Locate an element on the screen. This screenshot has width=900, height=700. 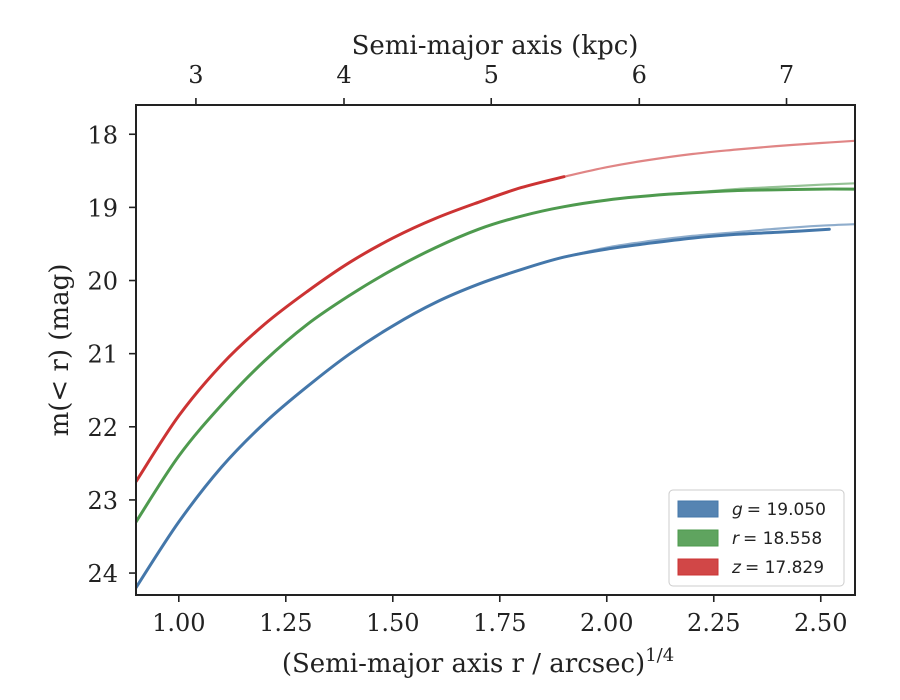
x-tick-label: 1.75 is located at coordinates (499, 623).